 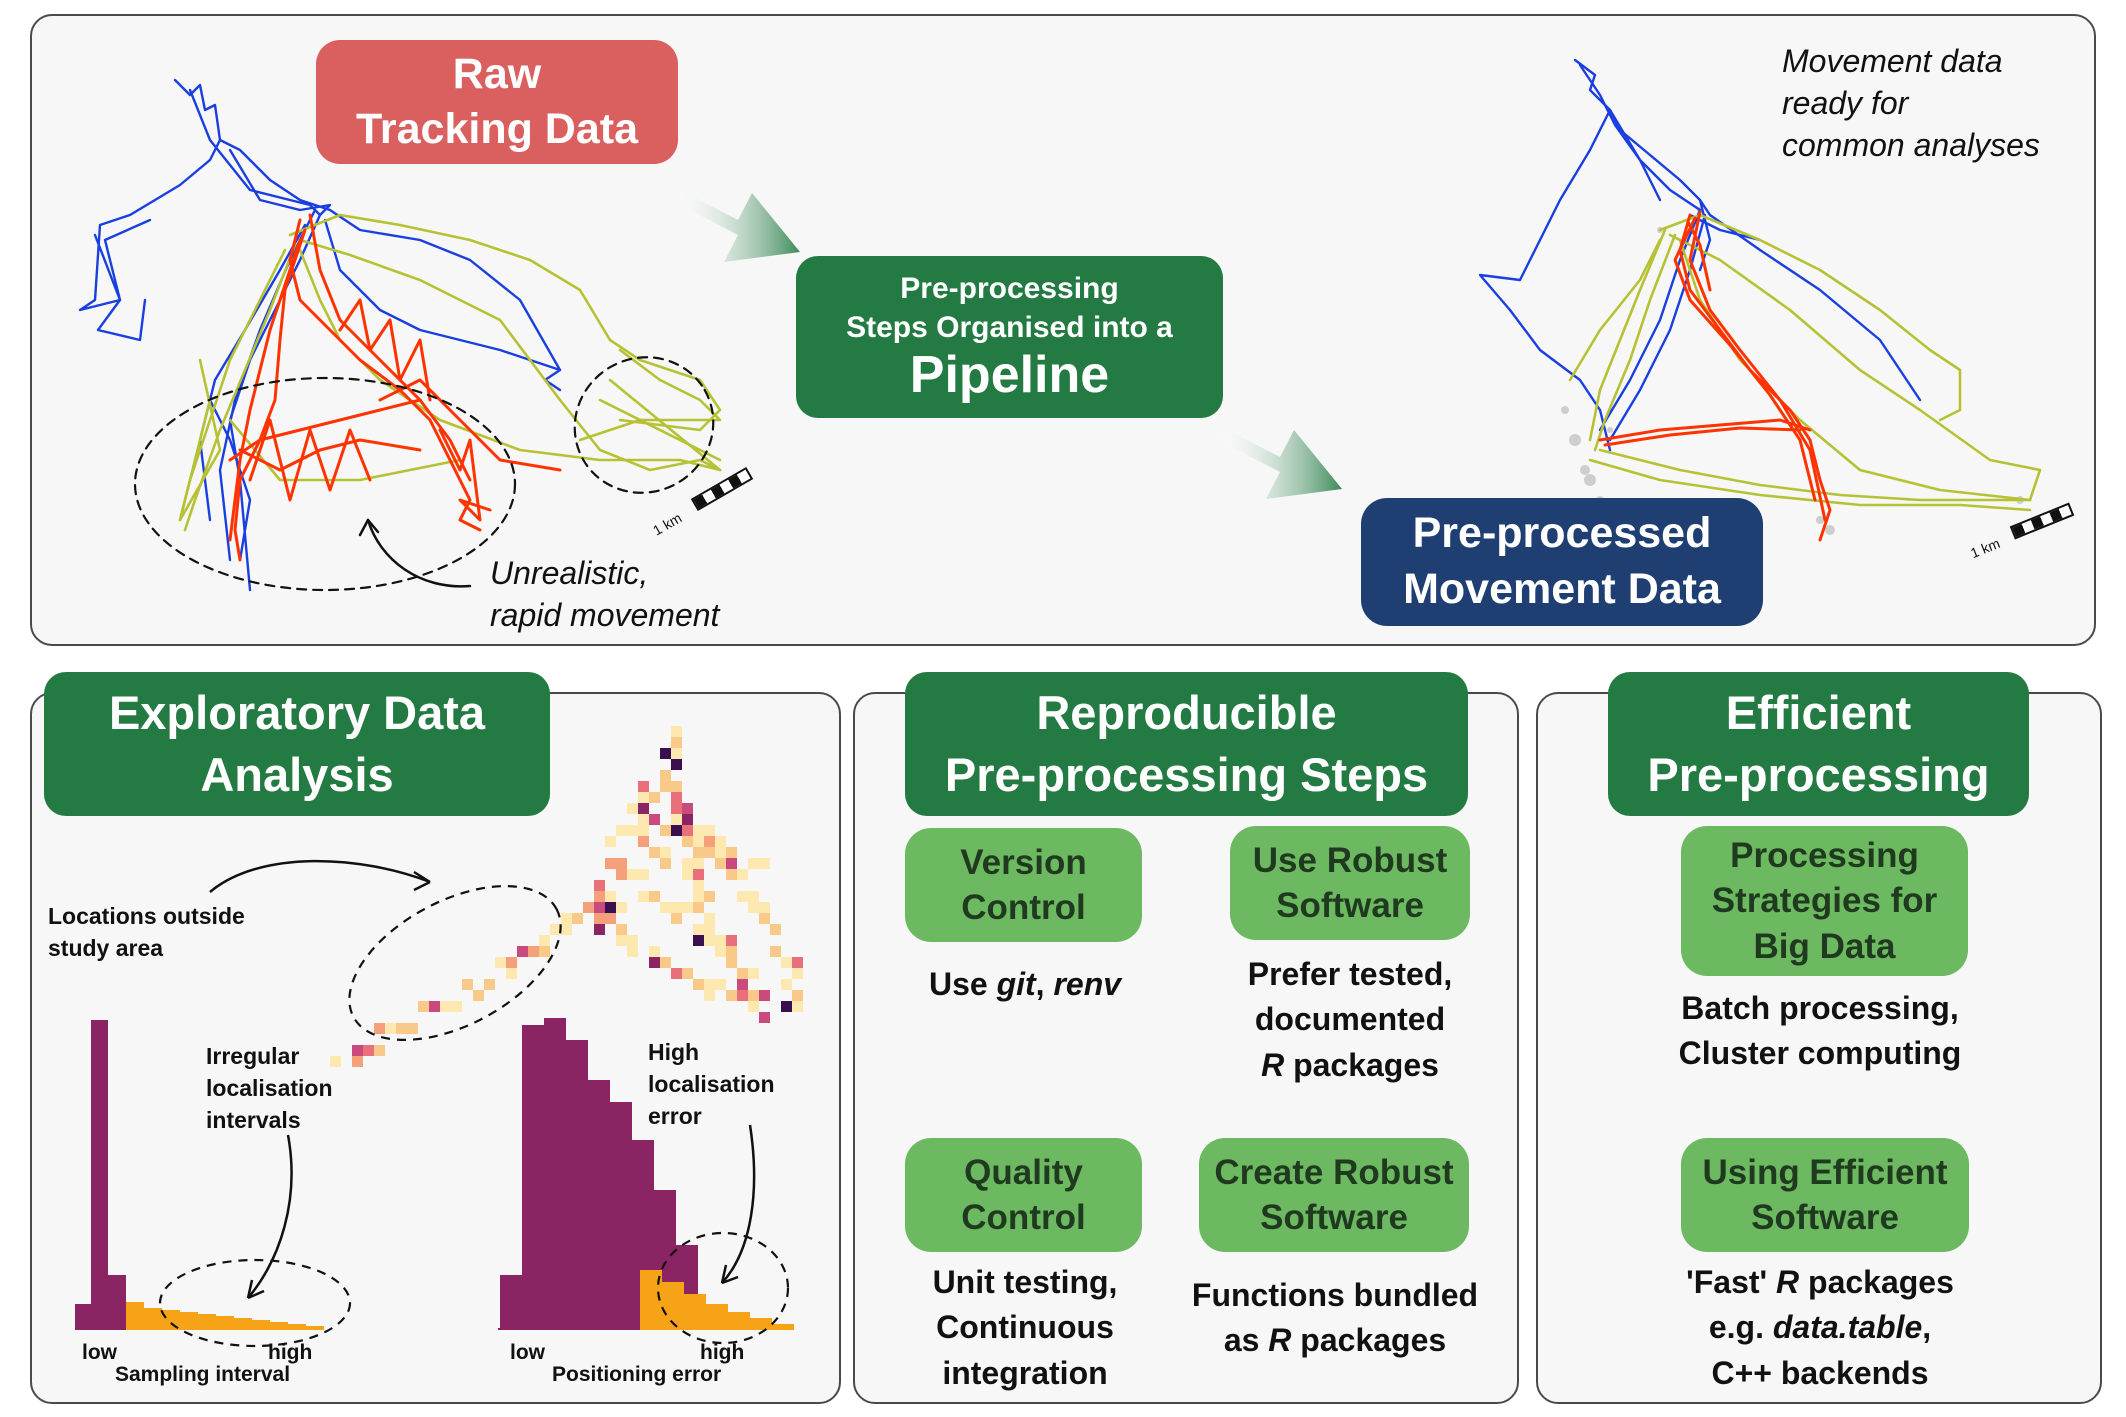 What do you see at coordinates (1825, 1195) in the screenshot?
I see `efficient-software-box: Using Efficient Software` at bounding box center [1825, 1195].